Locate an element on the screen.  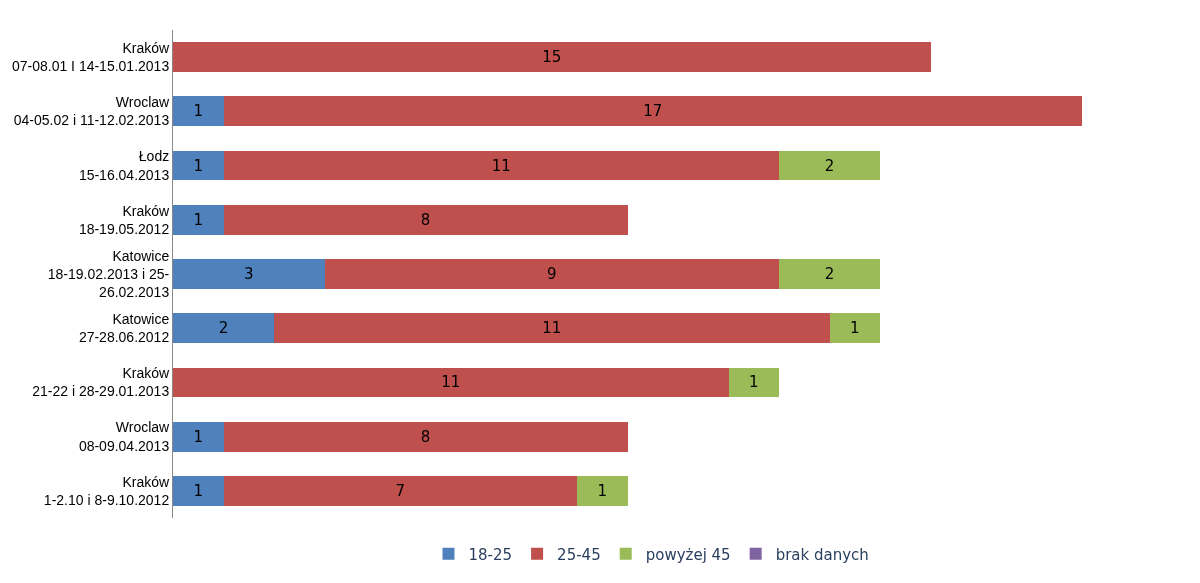
legend-label: powyżej 45 is located at coordinates (688, 554).